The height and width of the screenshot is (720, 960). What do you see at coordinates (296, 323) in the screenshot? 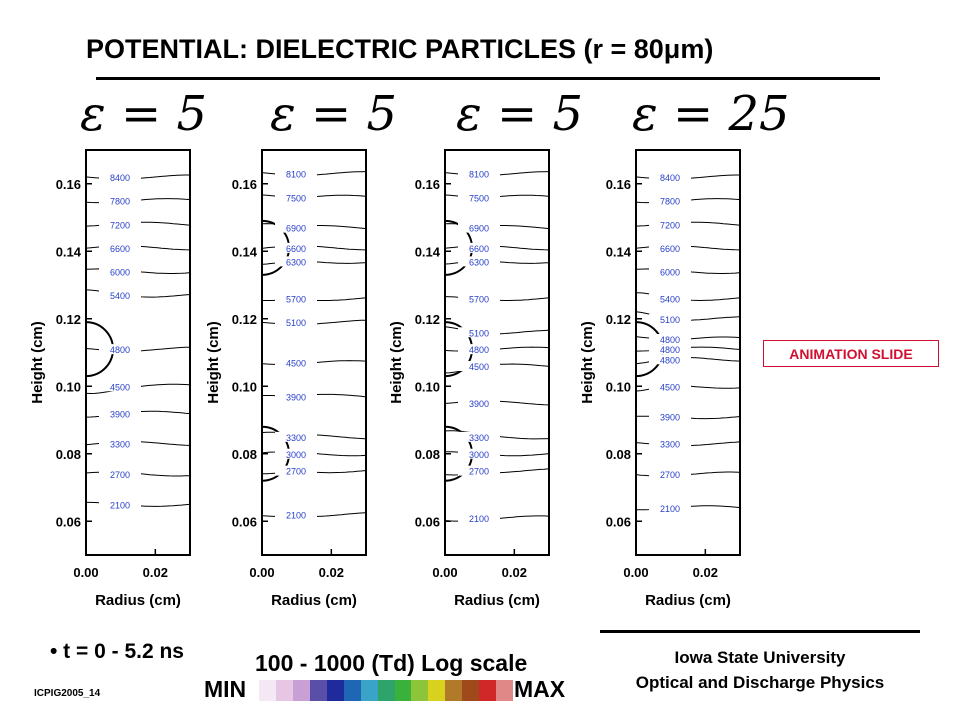
I see `contour-label: 5100` at bounding box center [296, 323].